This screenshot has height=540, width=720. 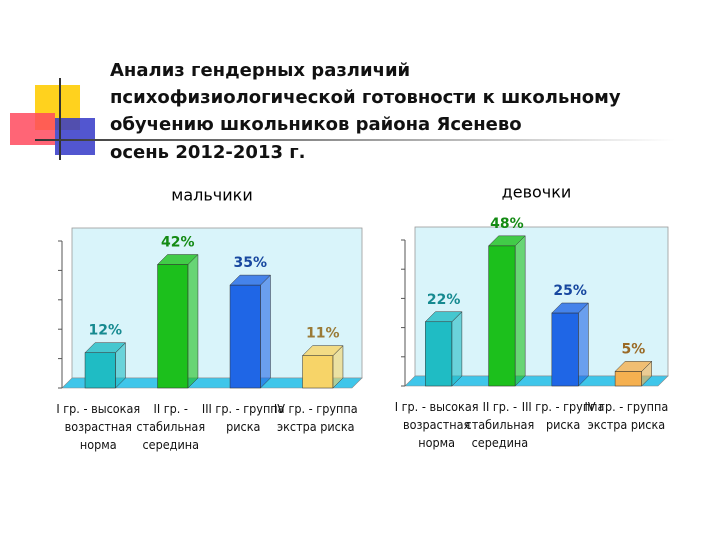 I want to click on title-line: обучению школьников района Ясенево, so click(x=316, y=124).